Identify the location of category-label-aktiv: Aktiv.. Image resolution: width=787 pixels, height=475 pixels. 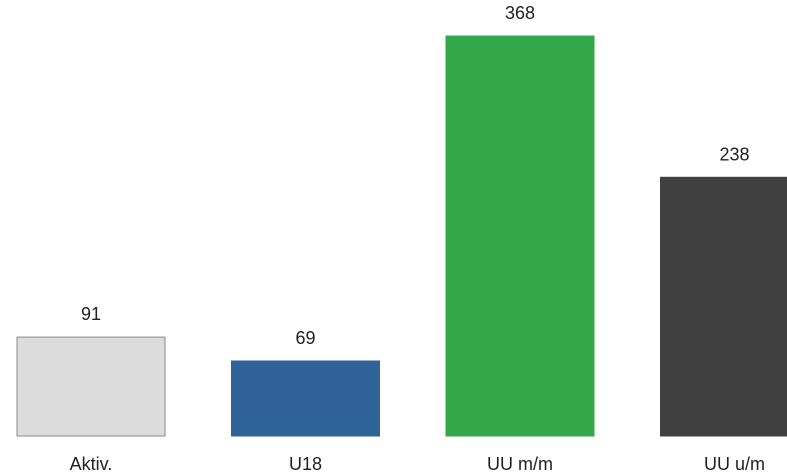
(91, 464).